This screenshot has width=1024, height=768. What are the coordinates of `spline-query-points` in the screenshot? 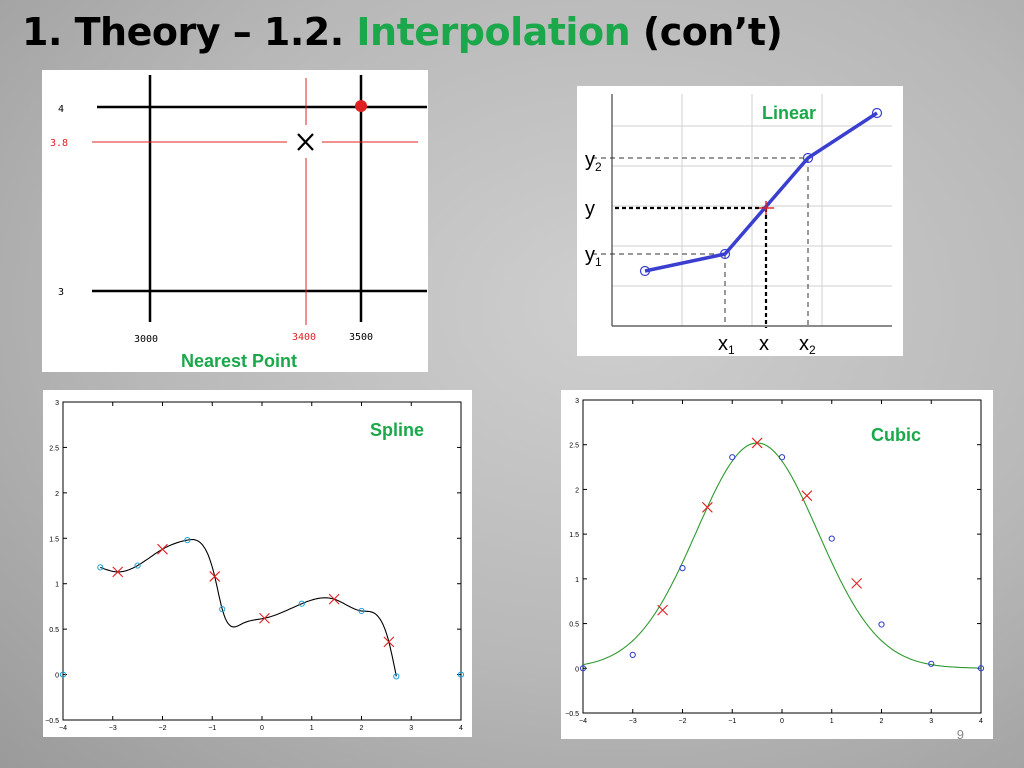 It's located at (253, 595).